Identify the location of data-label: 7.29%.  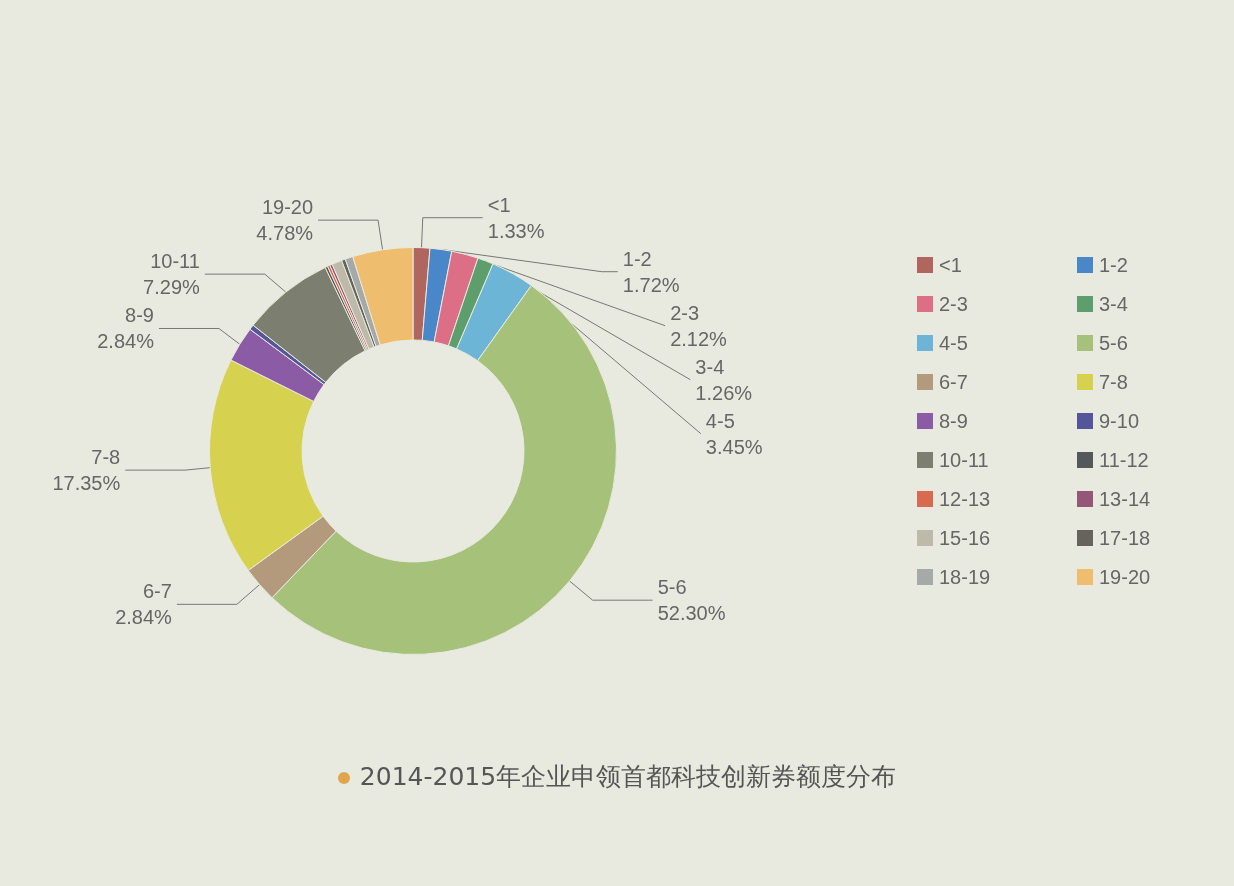
(172, 287).